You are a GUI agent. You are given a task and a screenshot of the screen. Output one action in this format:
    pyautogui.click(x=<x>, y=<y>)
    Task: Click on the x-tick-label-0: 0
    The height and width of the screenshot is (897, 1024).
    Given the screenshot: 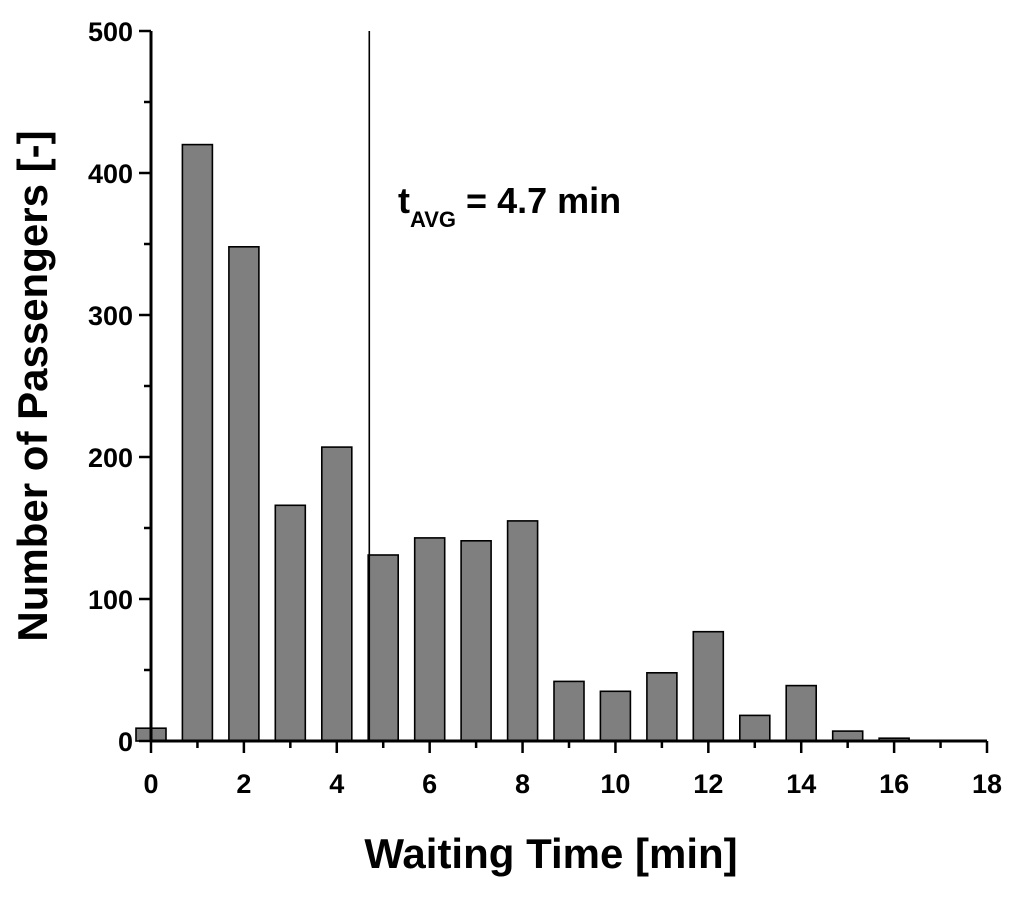 What is the action you would take?
    pyautogui.click(x=150, y=784)
    